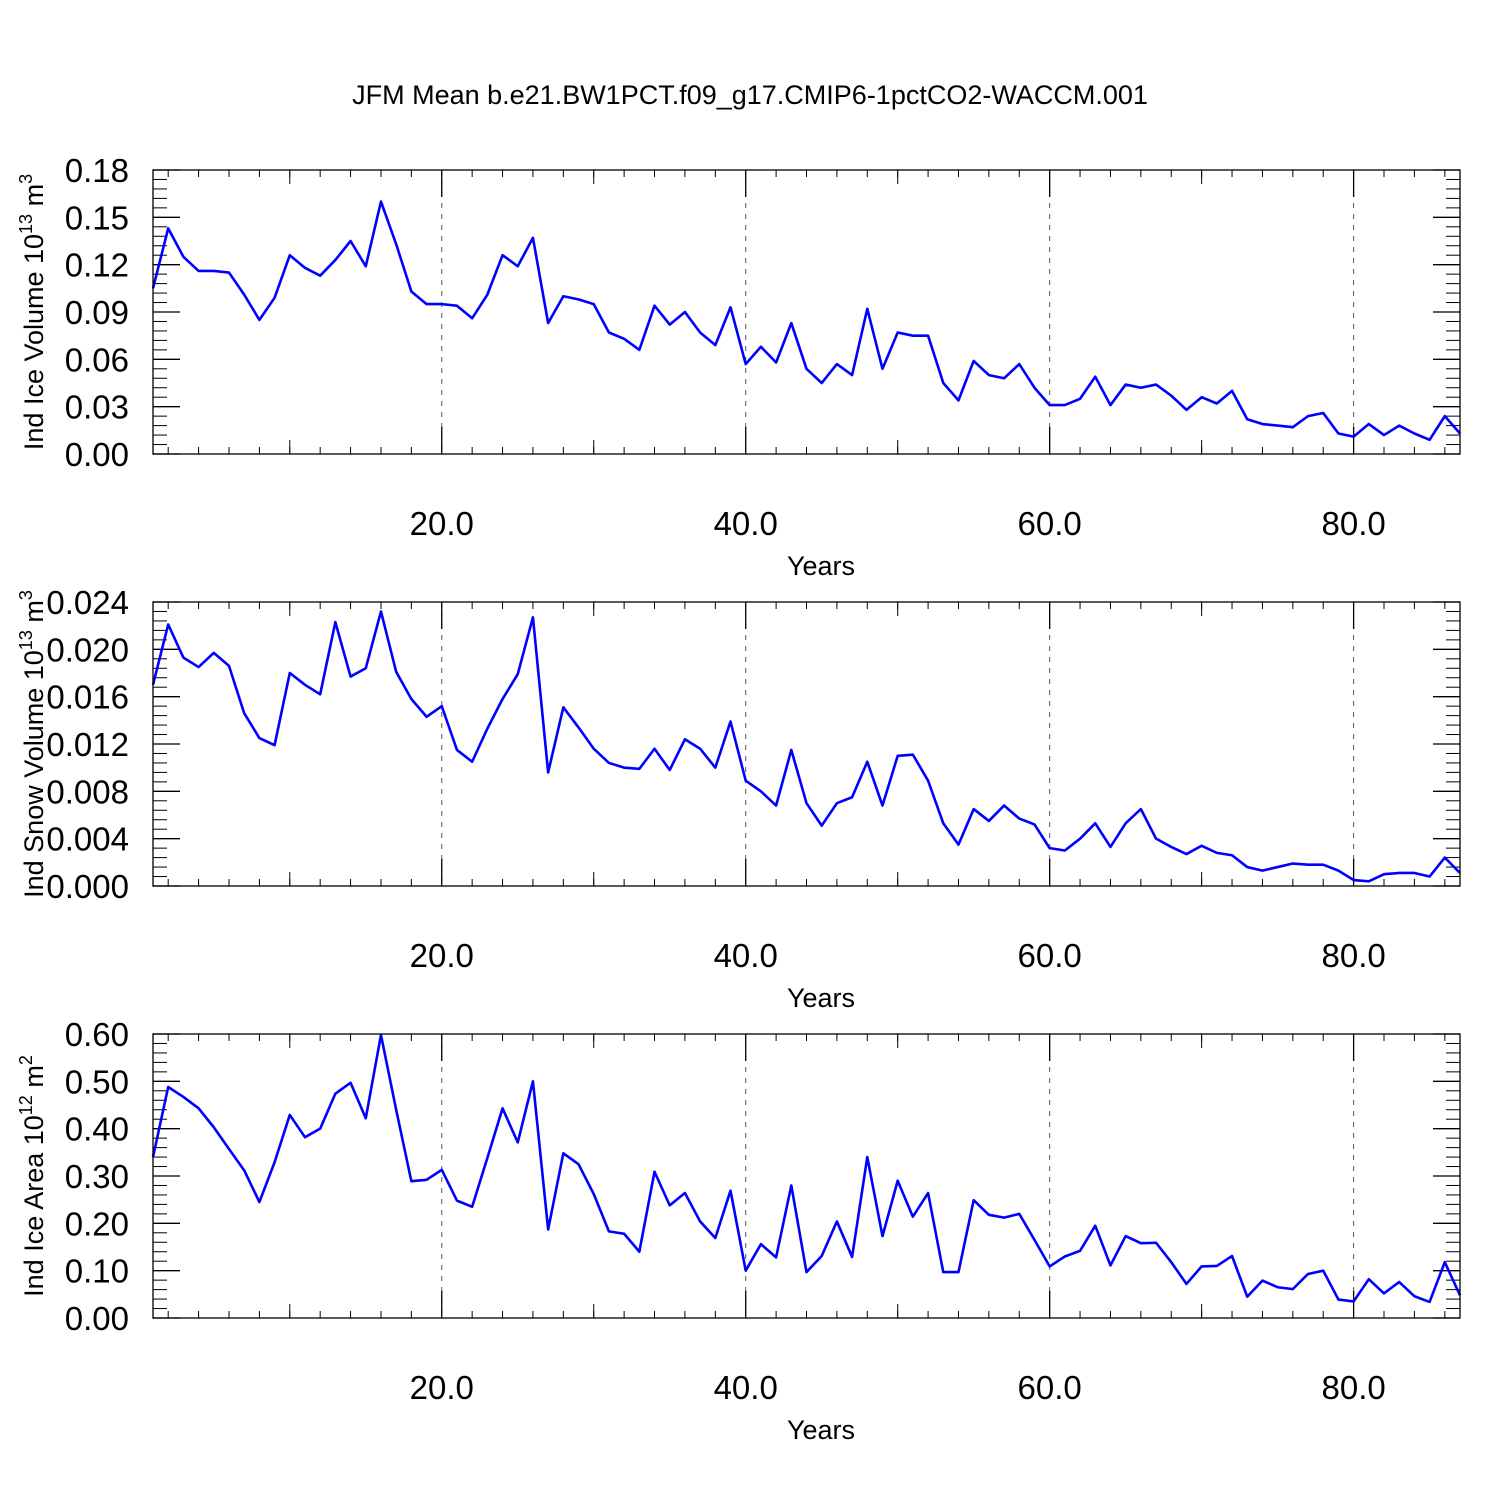 The image size is (1500, 1500). What do you see at coordinates (26, 1060) in the screenshot?
I see `panel-3-y-axis-label-unit-exponent: 2` at bounding box center [26, 1060].